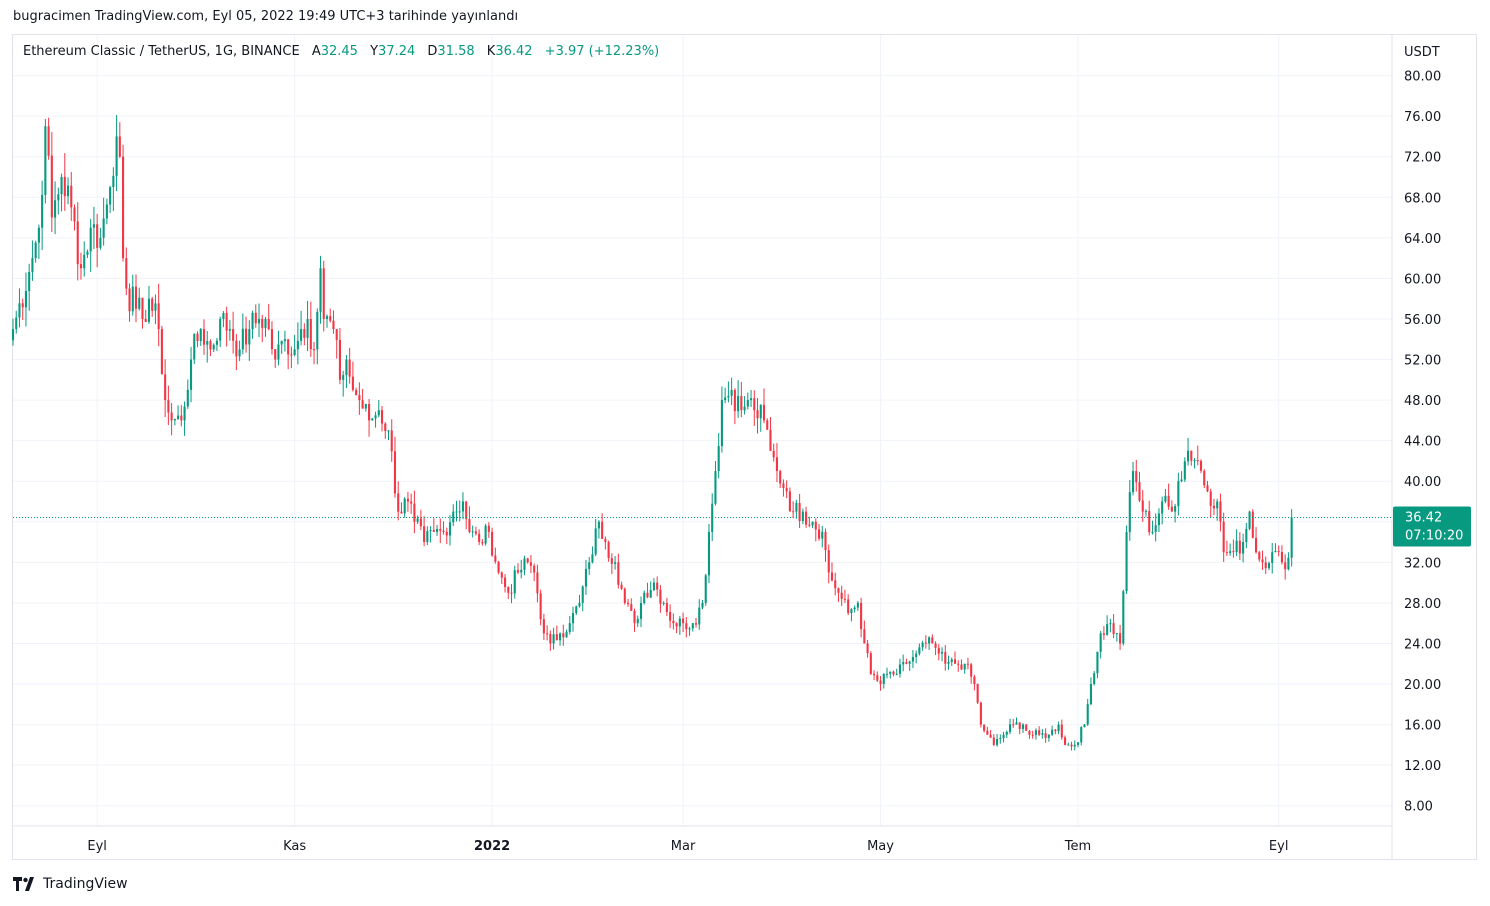 Image resolution: width=1490 pixels, height=906 pixels. What do you see at coordinates (397, 51) in the screenshot?
I see `legend-high: 37.24` at bounding box center [397, 51].